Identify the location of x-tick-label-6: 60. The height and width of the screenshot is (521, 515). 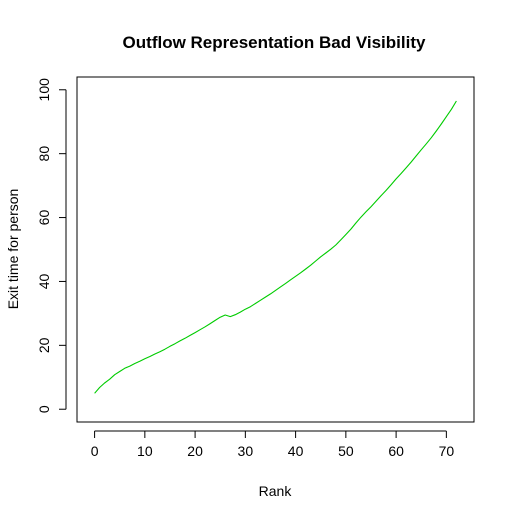
(396, 451).